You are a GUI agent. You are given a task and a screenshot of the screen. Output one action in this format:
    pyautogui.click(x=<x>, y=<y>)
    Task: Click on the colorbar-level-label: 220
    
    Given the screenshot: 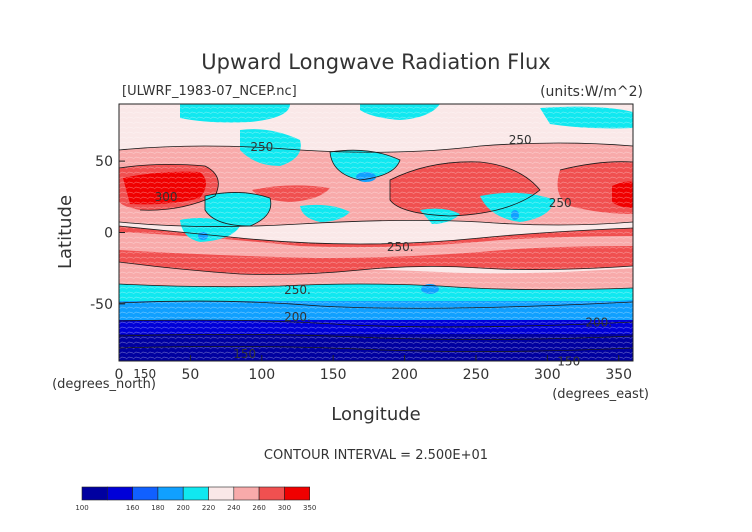 What is the action you would take?
    pyautogui.click(x=208, y=508)
    